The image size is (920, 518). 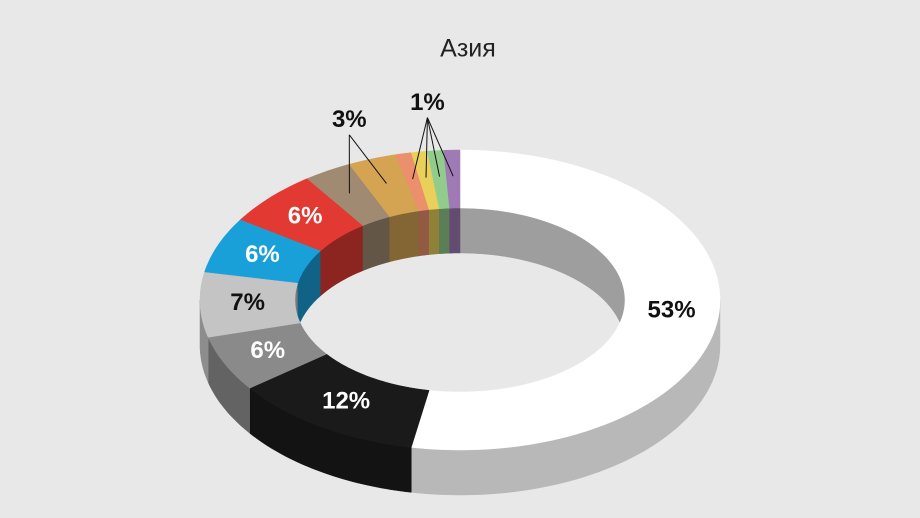 What do you see at coordinates (247, 302) in the screenshot?
I see `data-label: 7%` at bounding box center [247, 302].